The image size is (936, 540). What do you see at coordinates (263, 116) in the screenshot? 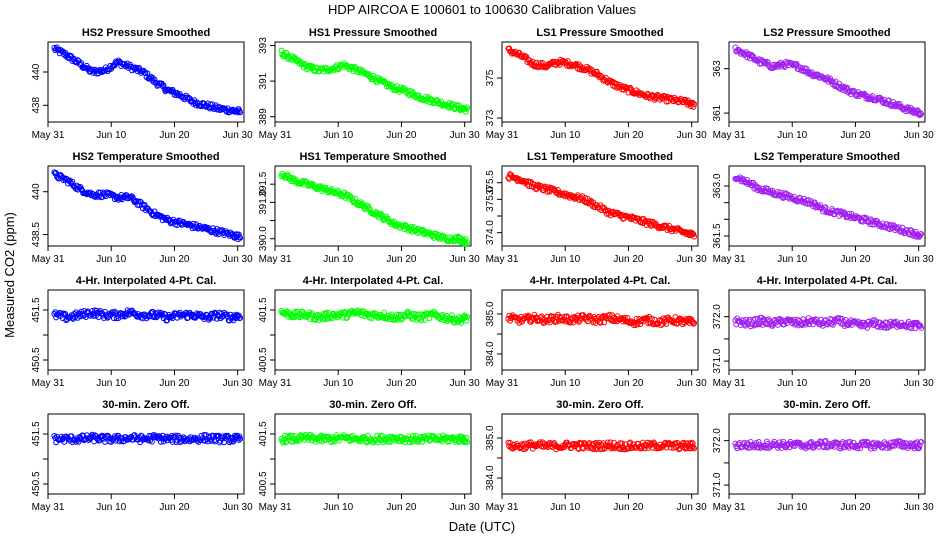
I see `y-tick-label: 389` at bounding box center [263, 116].